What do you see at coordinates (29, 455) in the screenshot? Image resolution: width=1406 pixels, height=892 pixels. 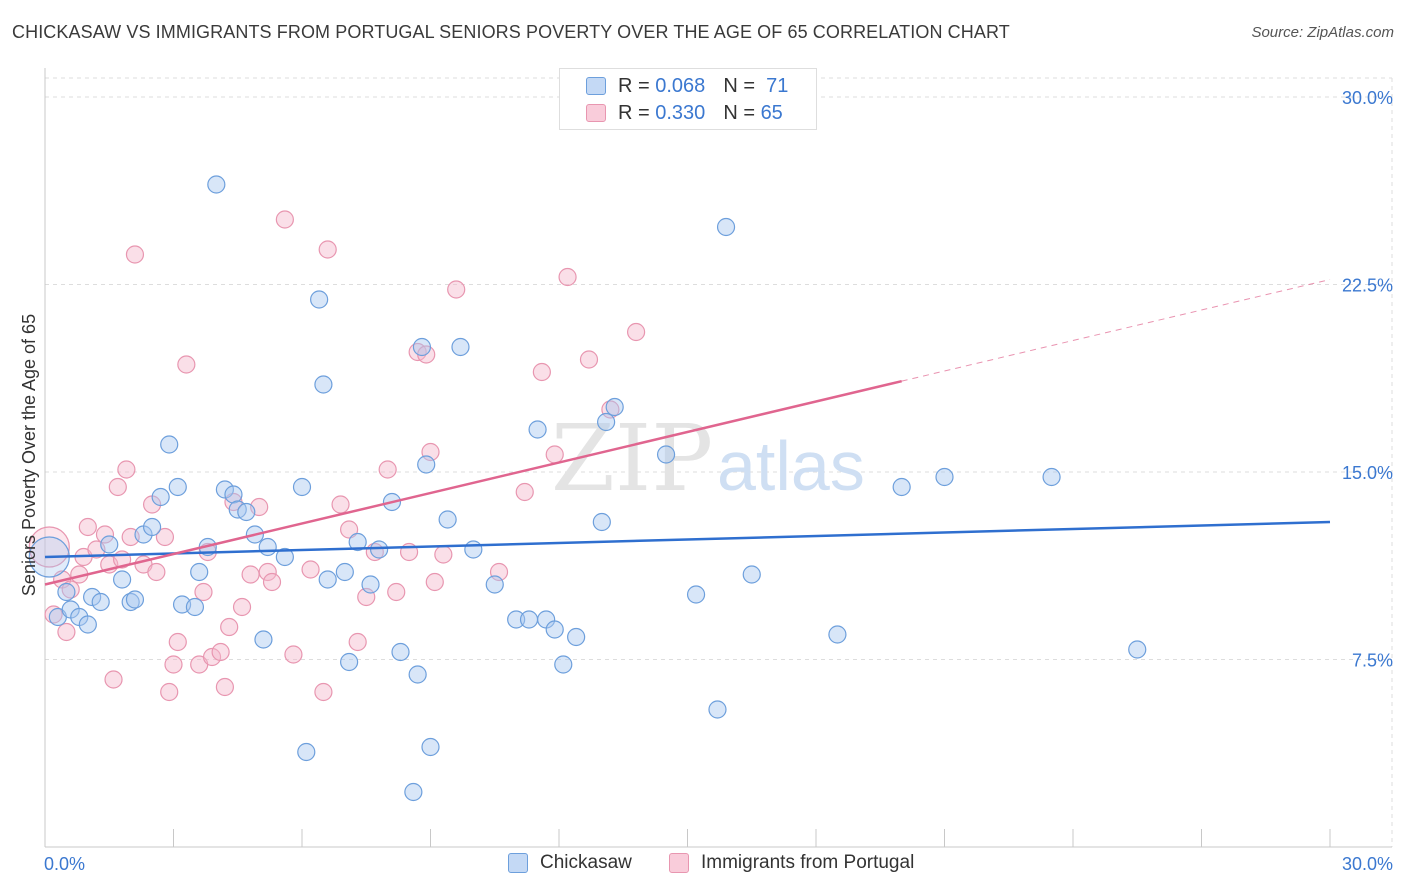 I see `y-axis-label: Seniors Poverty Over the Age of 65` at bounding box center [29, 455].